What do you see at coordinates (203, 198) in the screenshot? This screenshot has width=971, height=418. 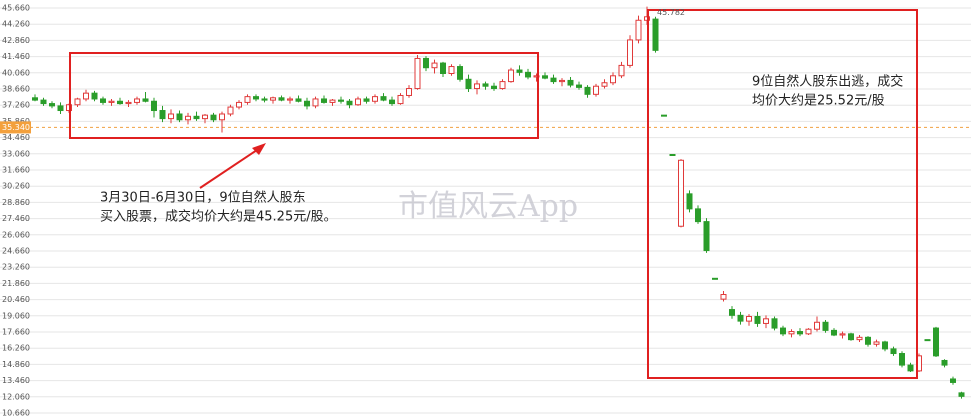 I see `annotation: 3月30日-6月30日，9位自然人股东` at bounding box center [203, 198].